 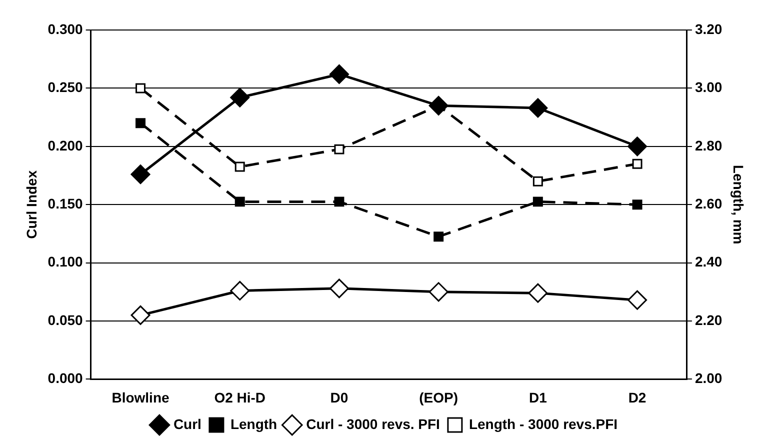 I want to click on x-tick-label: D2, so click(x=637, y=397).